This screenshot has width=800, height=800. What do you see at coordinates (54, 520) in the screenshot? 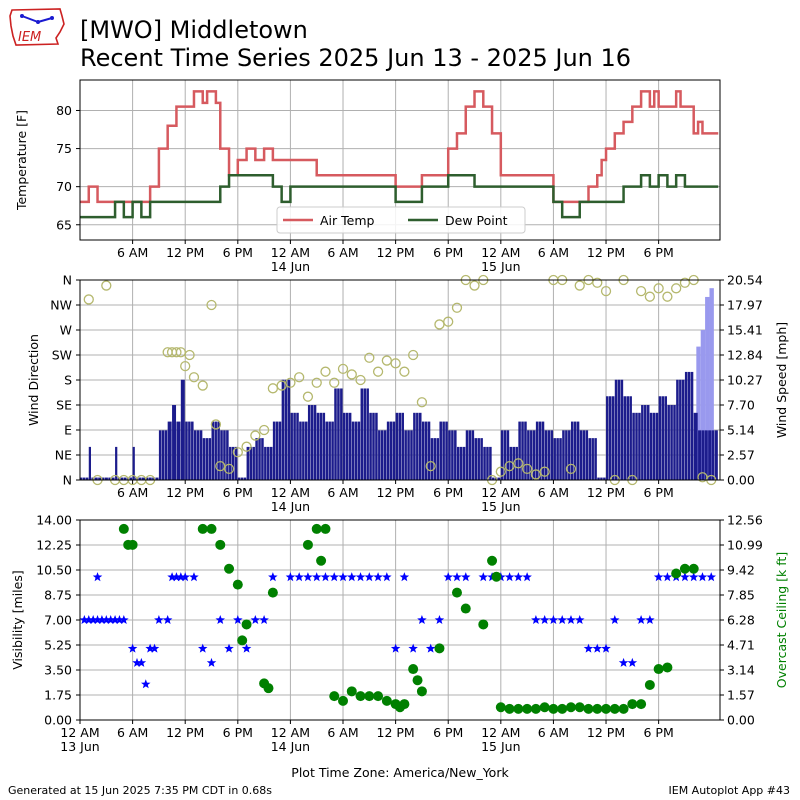
I see `visibility-tick-label: 14.00` at bounding box center [54, 520].